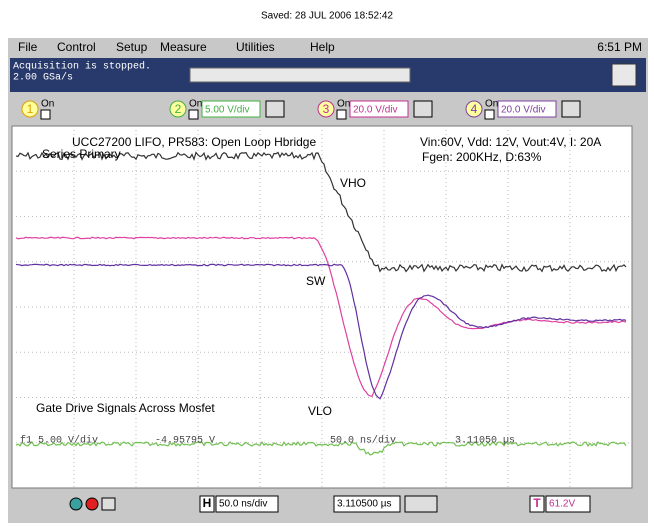 This screenshot has width=654, height=528. Describe the element at coordinates (255, 47) in the screenshot. I see `menu-item: Utilities` at that location.